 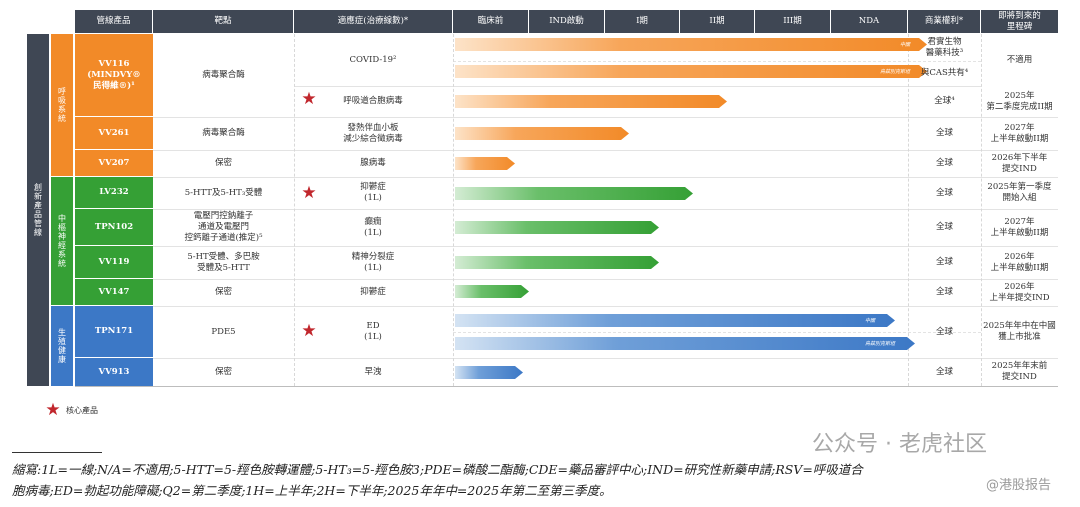 I want to click on progress-bar-vv147, so click(x=492, y=291).